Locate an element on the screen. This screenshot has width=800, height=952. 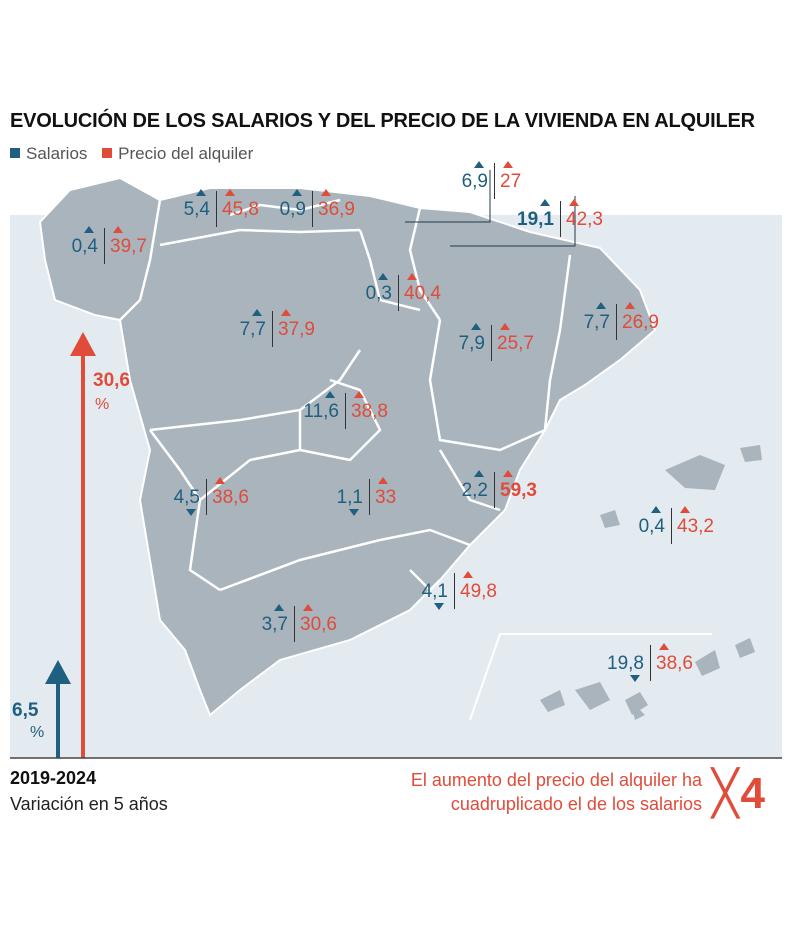
canarias-separator is located at coordinates (590, 677).